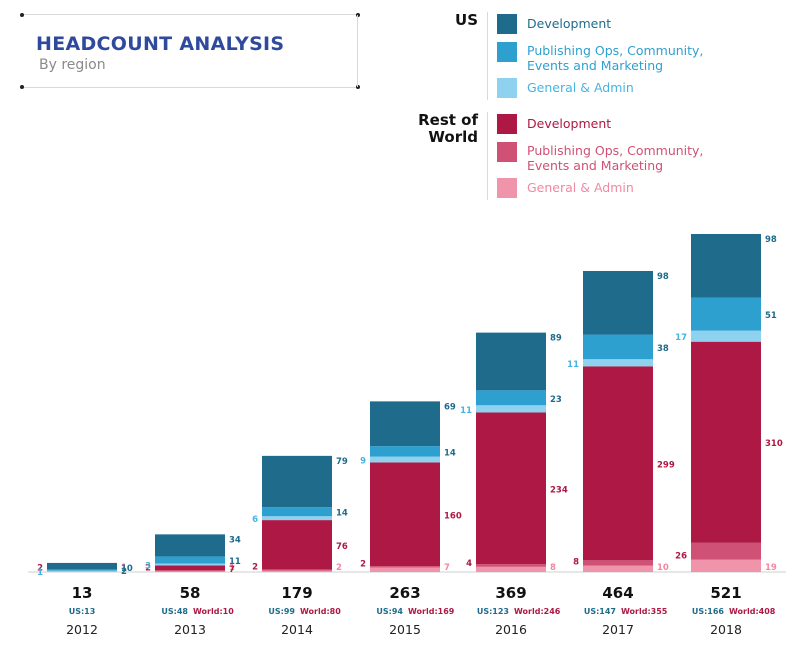 The width and height of the screenshot is (800, 660). What do you see at coordinates (213, 611) in the screenshot?
I see `world-total-label: World:10` at bounding box center [213, 611].